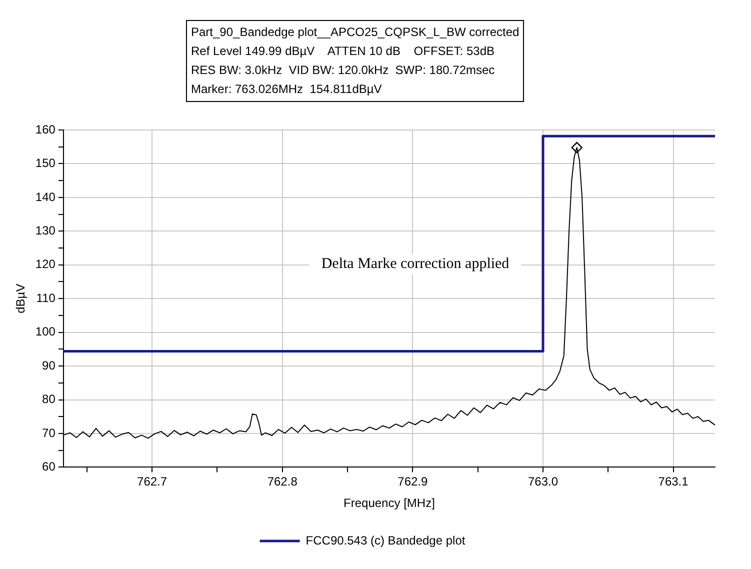 The width and height of the screenshot is (751, 569). Describe the element at coordinates (343, 51) in the screenshot. I see `text: Ref Level 149.99 dBµV ATTEN 10 dB OFFSET: 53dB` at that location.